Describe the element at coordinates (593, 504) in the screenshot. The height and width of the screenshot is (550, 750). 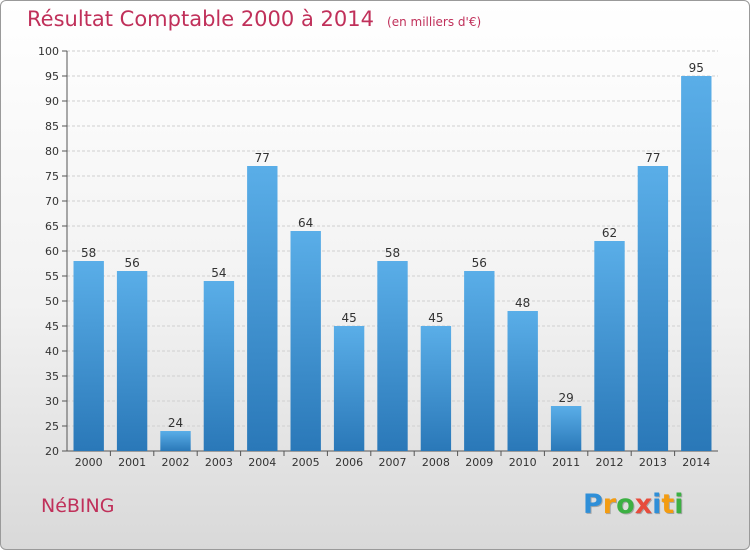
I see `logo-letter: P` at that location.